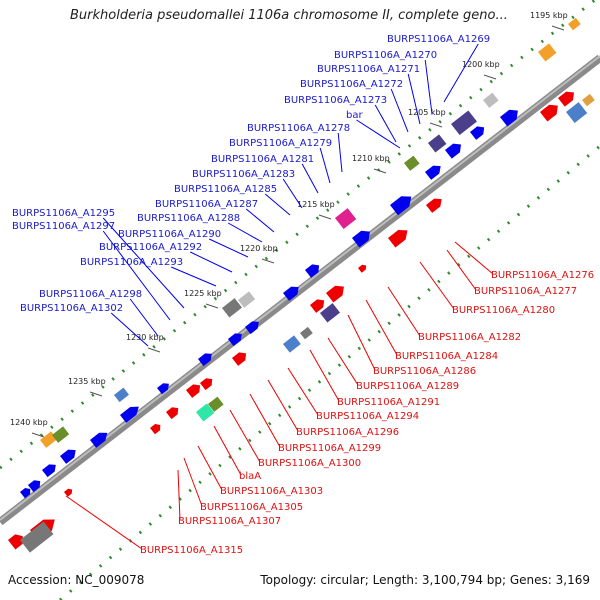 This screenshot has height=600, width=600. I want to click on gene-label-burps1106a-a1285: BURPS1106A_A1285, so click(225, 189).